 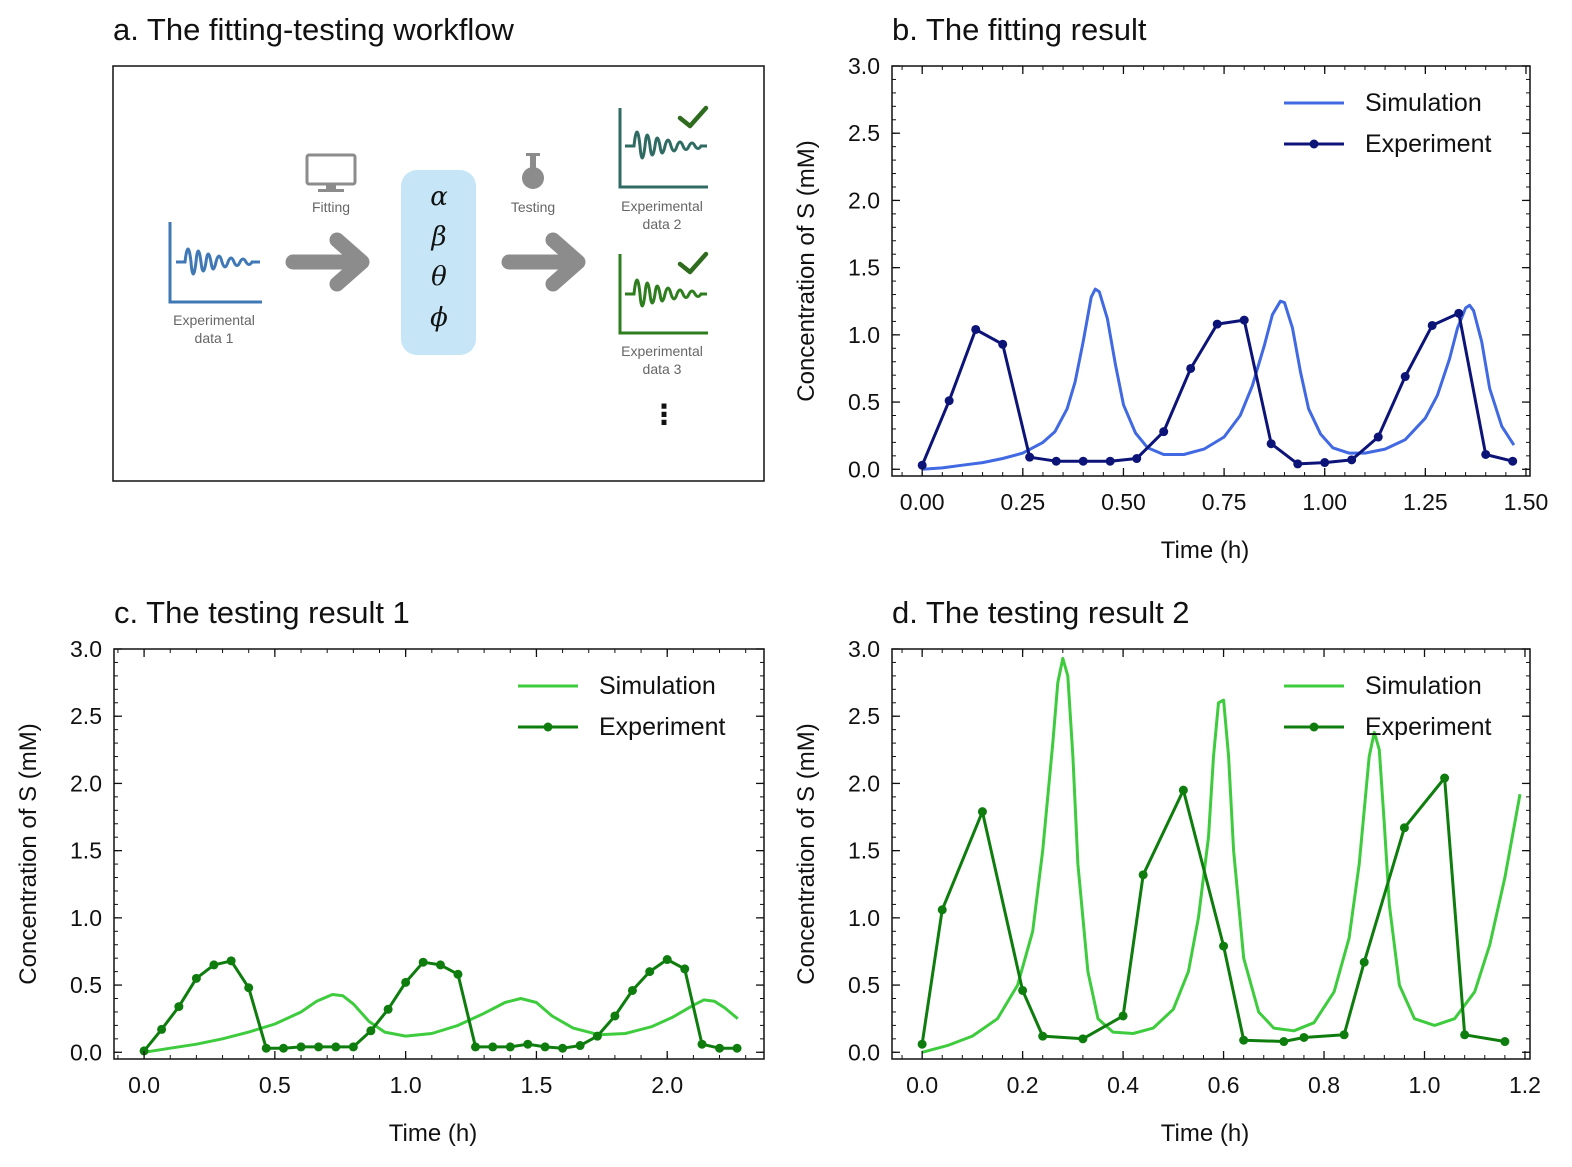 What do you see at coordinates (1224, 1085) in the screenshot?
I see `x-tick-label: 0.6` at bounding box center [1224, 1085].